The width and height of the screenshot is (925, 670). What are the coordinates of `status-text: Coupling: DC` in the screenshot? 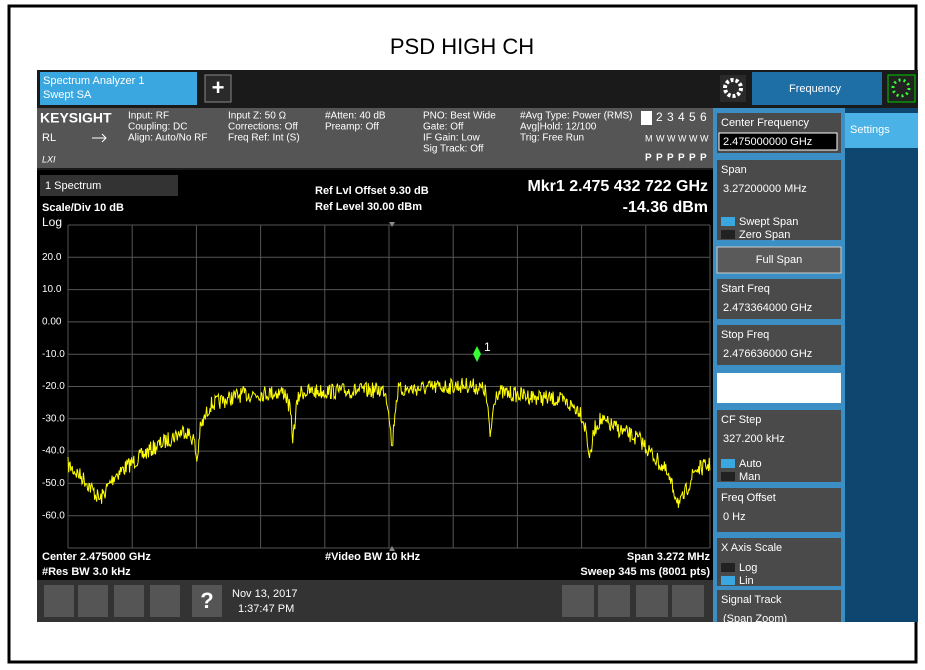 It's located at (157, 127).